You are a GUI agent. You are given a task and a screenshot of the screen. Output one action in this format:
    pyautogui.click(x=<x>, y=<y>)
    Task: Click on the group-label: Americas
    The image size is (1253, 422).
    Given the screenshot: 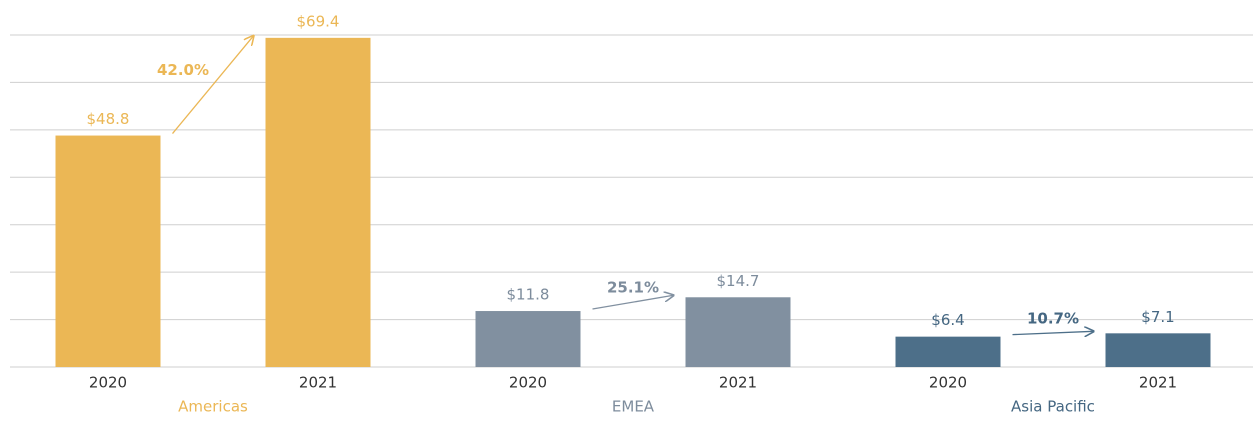 What is the action you would take?
    pyautogui.click(x=213, y=407)
    